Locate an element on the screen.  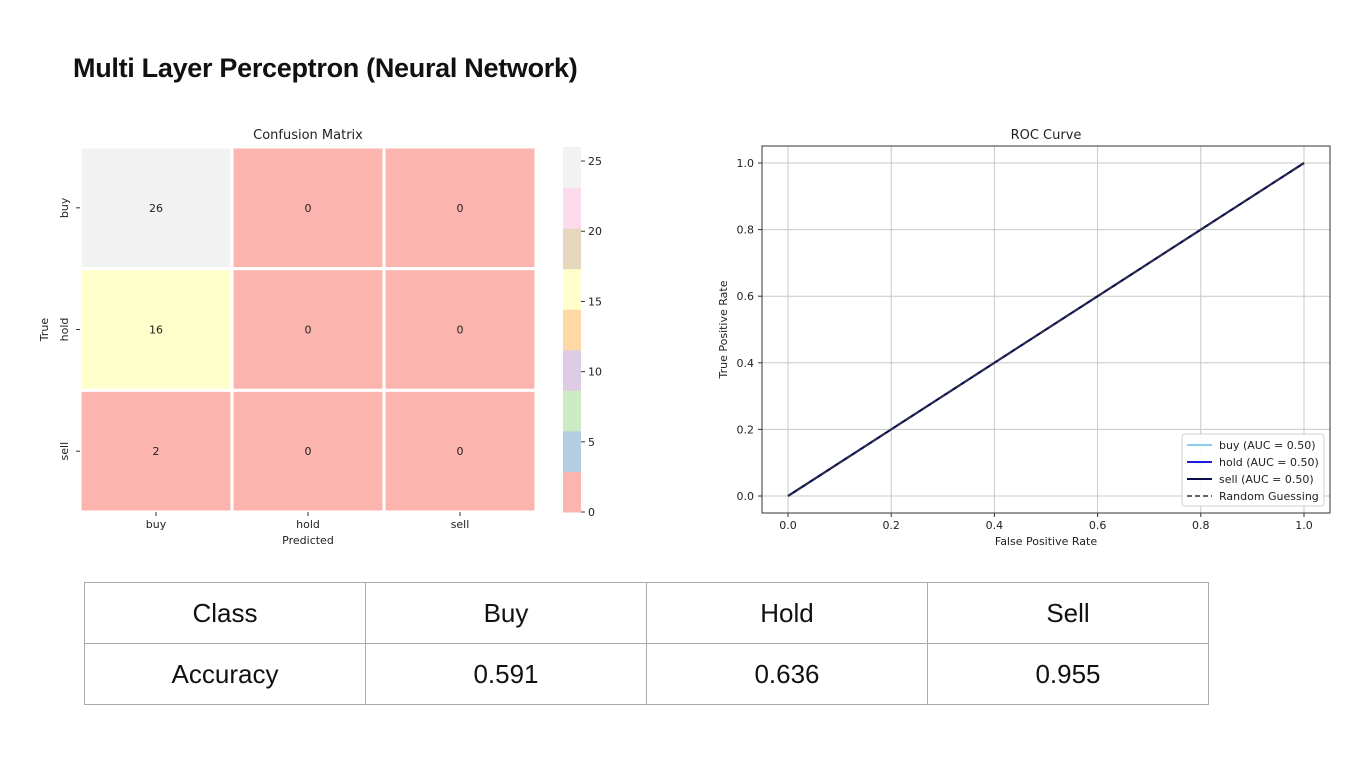
legend-box is located at coordinates (1253, 470).